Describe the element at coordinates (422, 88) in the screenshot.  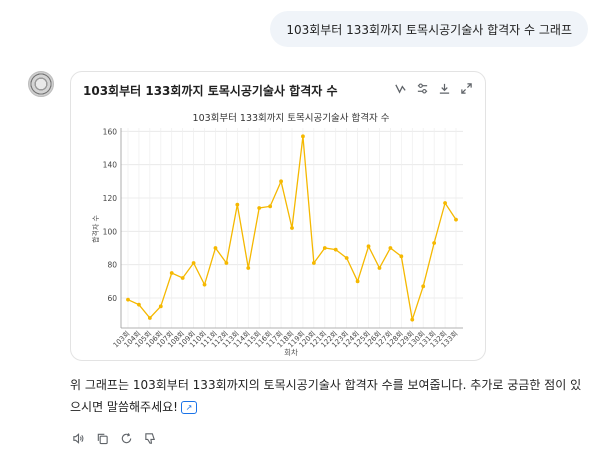
I see `settings-icon` at that location.